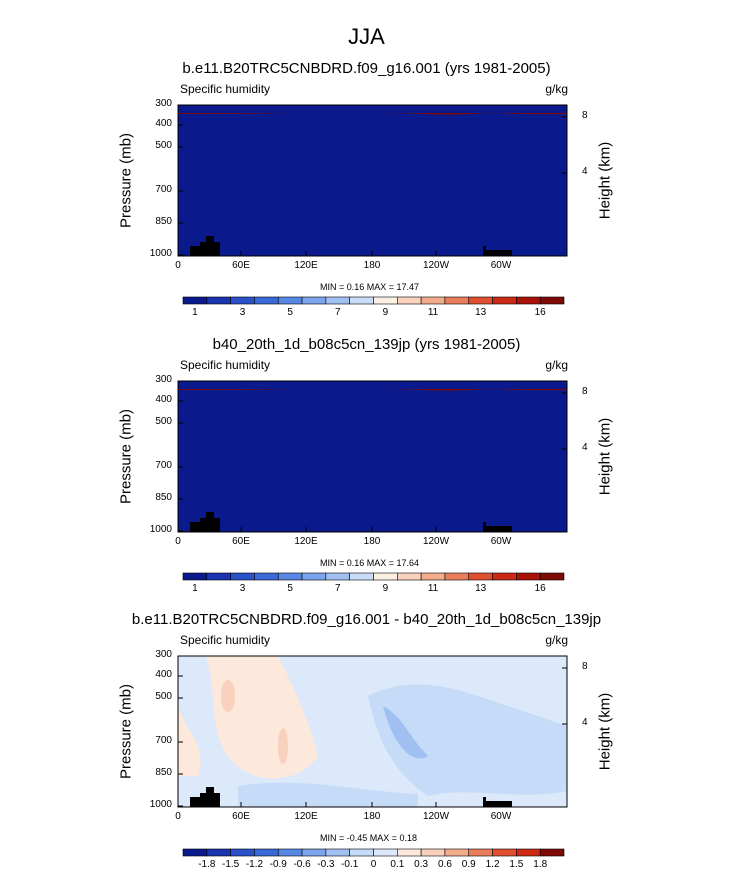 The image size is (733, 888). What do you see at coordinates (366, 36) in the screenshot?
I see `figure-title: JJA` at bounding box center [366, 36].